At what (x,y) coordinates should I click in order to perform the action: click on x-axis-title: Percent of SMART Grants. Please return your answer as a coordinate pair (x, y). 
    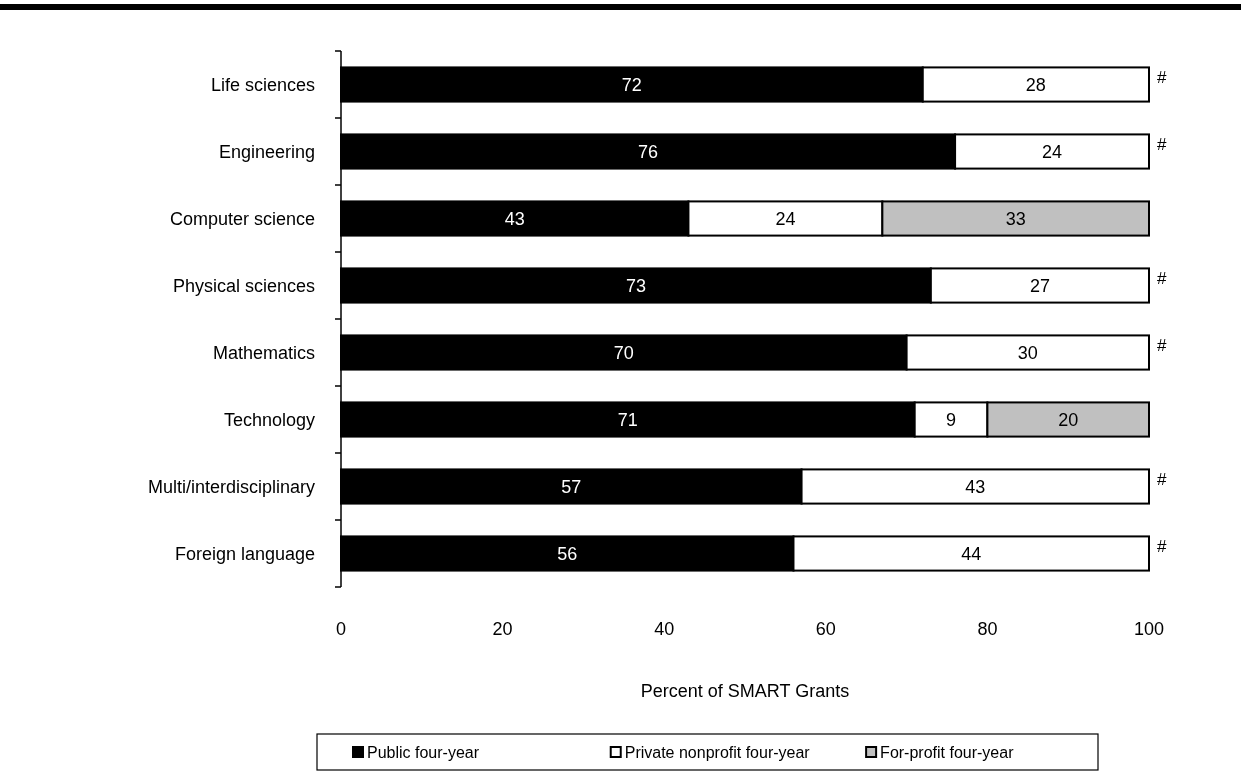
    Looking at the image, I should click on (745, 691).